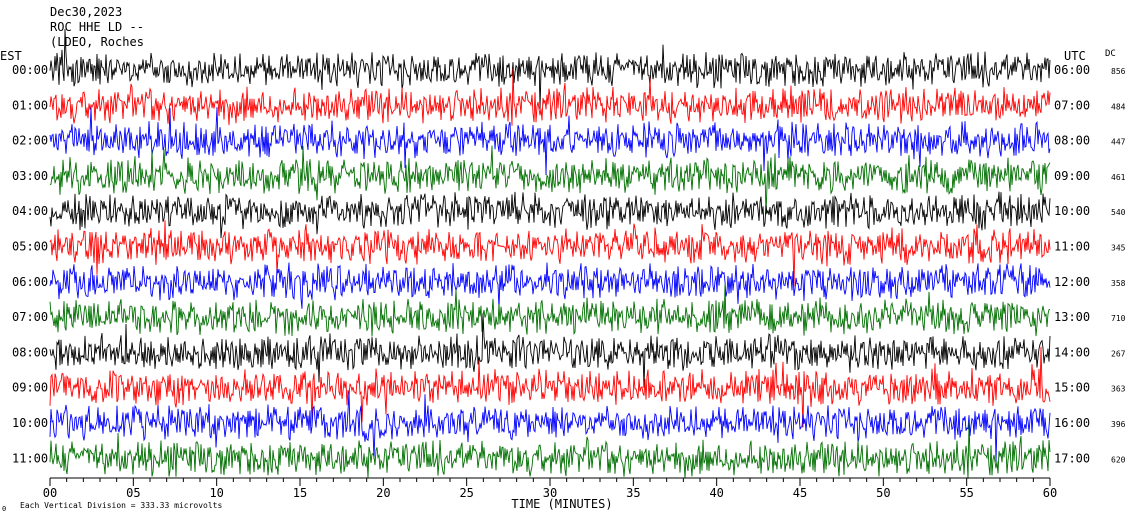  What do you see at coordinates (30, 247) in the screenshot?
I see `est-tick-label: 05:00` at bounding box center [30, 247].